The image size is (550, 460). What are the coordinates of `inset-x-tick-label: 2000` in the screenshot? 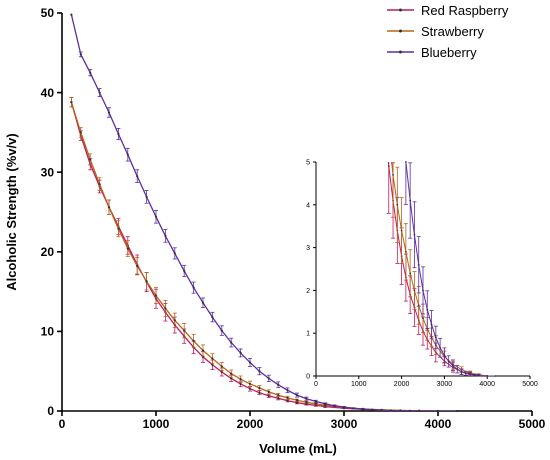 It's located at (402, 384).